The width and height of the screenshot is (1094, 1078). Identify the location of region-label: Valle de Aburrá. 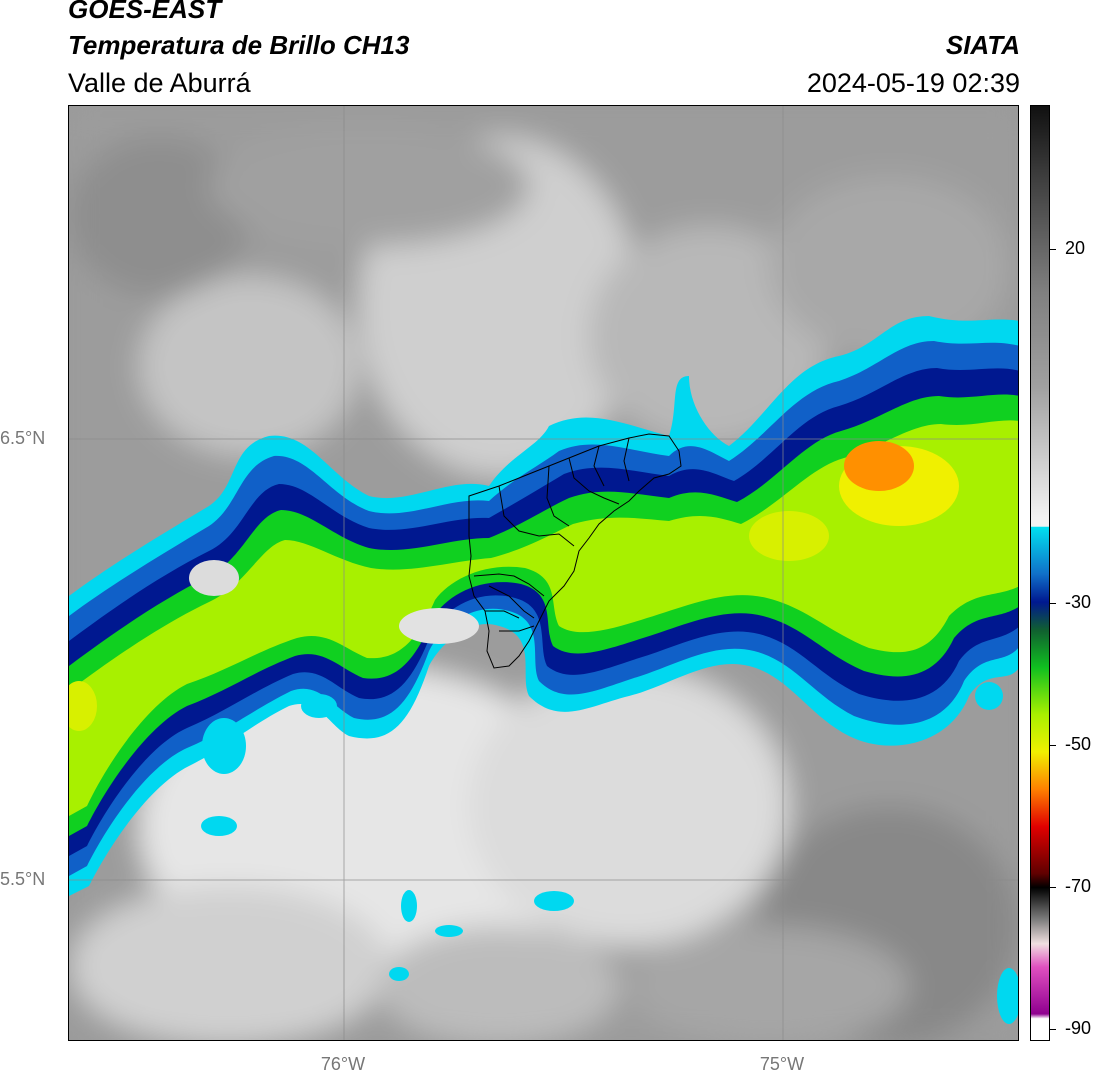
(159, 83).